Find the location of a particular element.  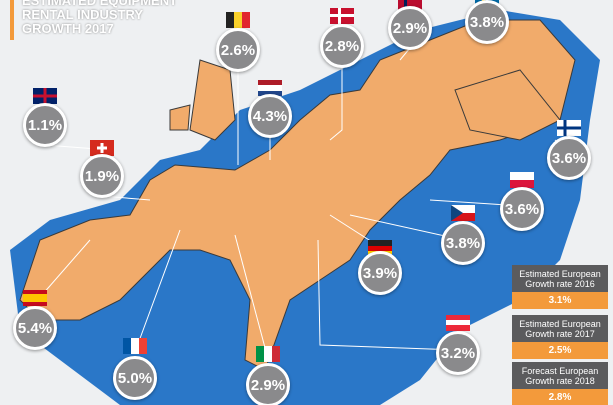

summary-box: Estimated European Growth rate 2016 3.1% is located at coordinates (560, 287).